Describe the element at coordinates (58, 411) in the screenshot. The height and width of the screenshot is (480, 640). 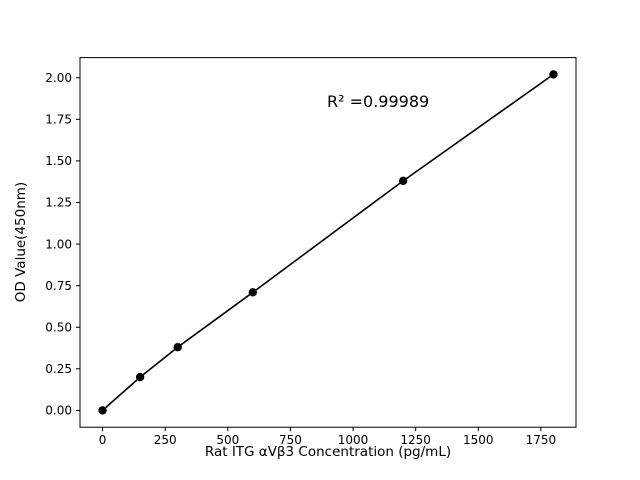
I see `y-tick-label: 0.00` at that location.